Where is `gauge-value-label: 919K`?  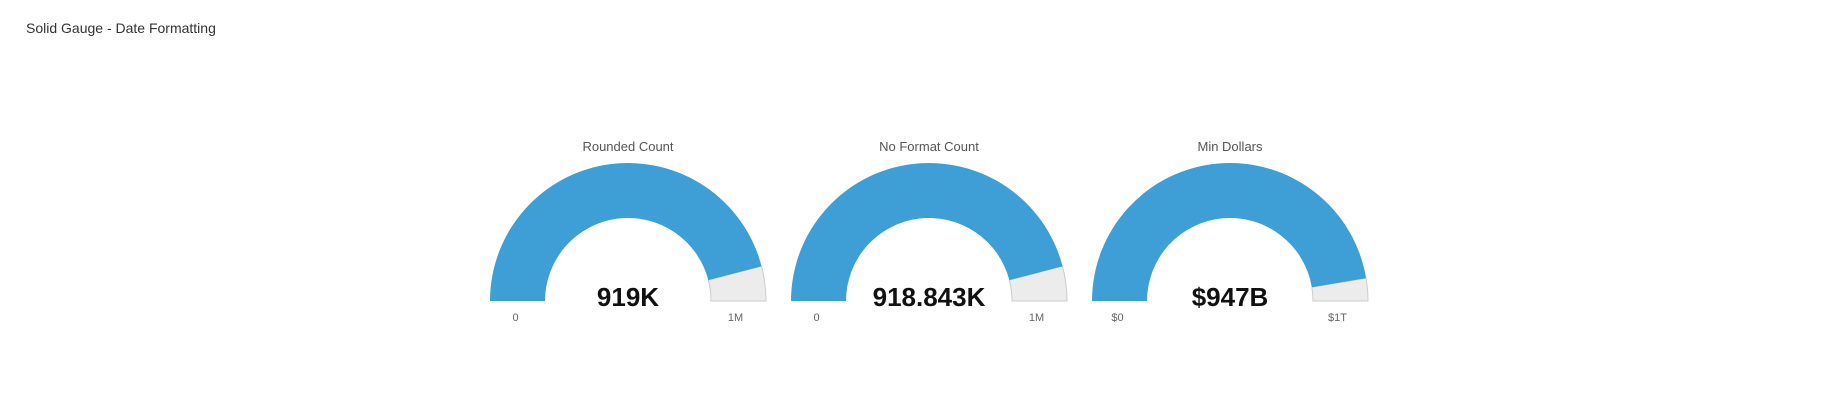 gauge-value-label: 919K is located at coordinates (628, 297).